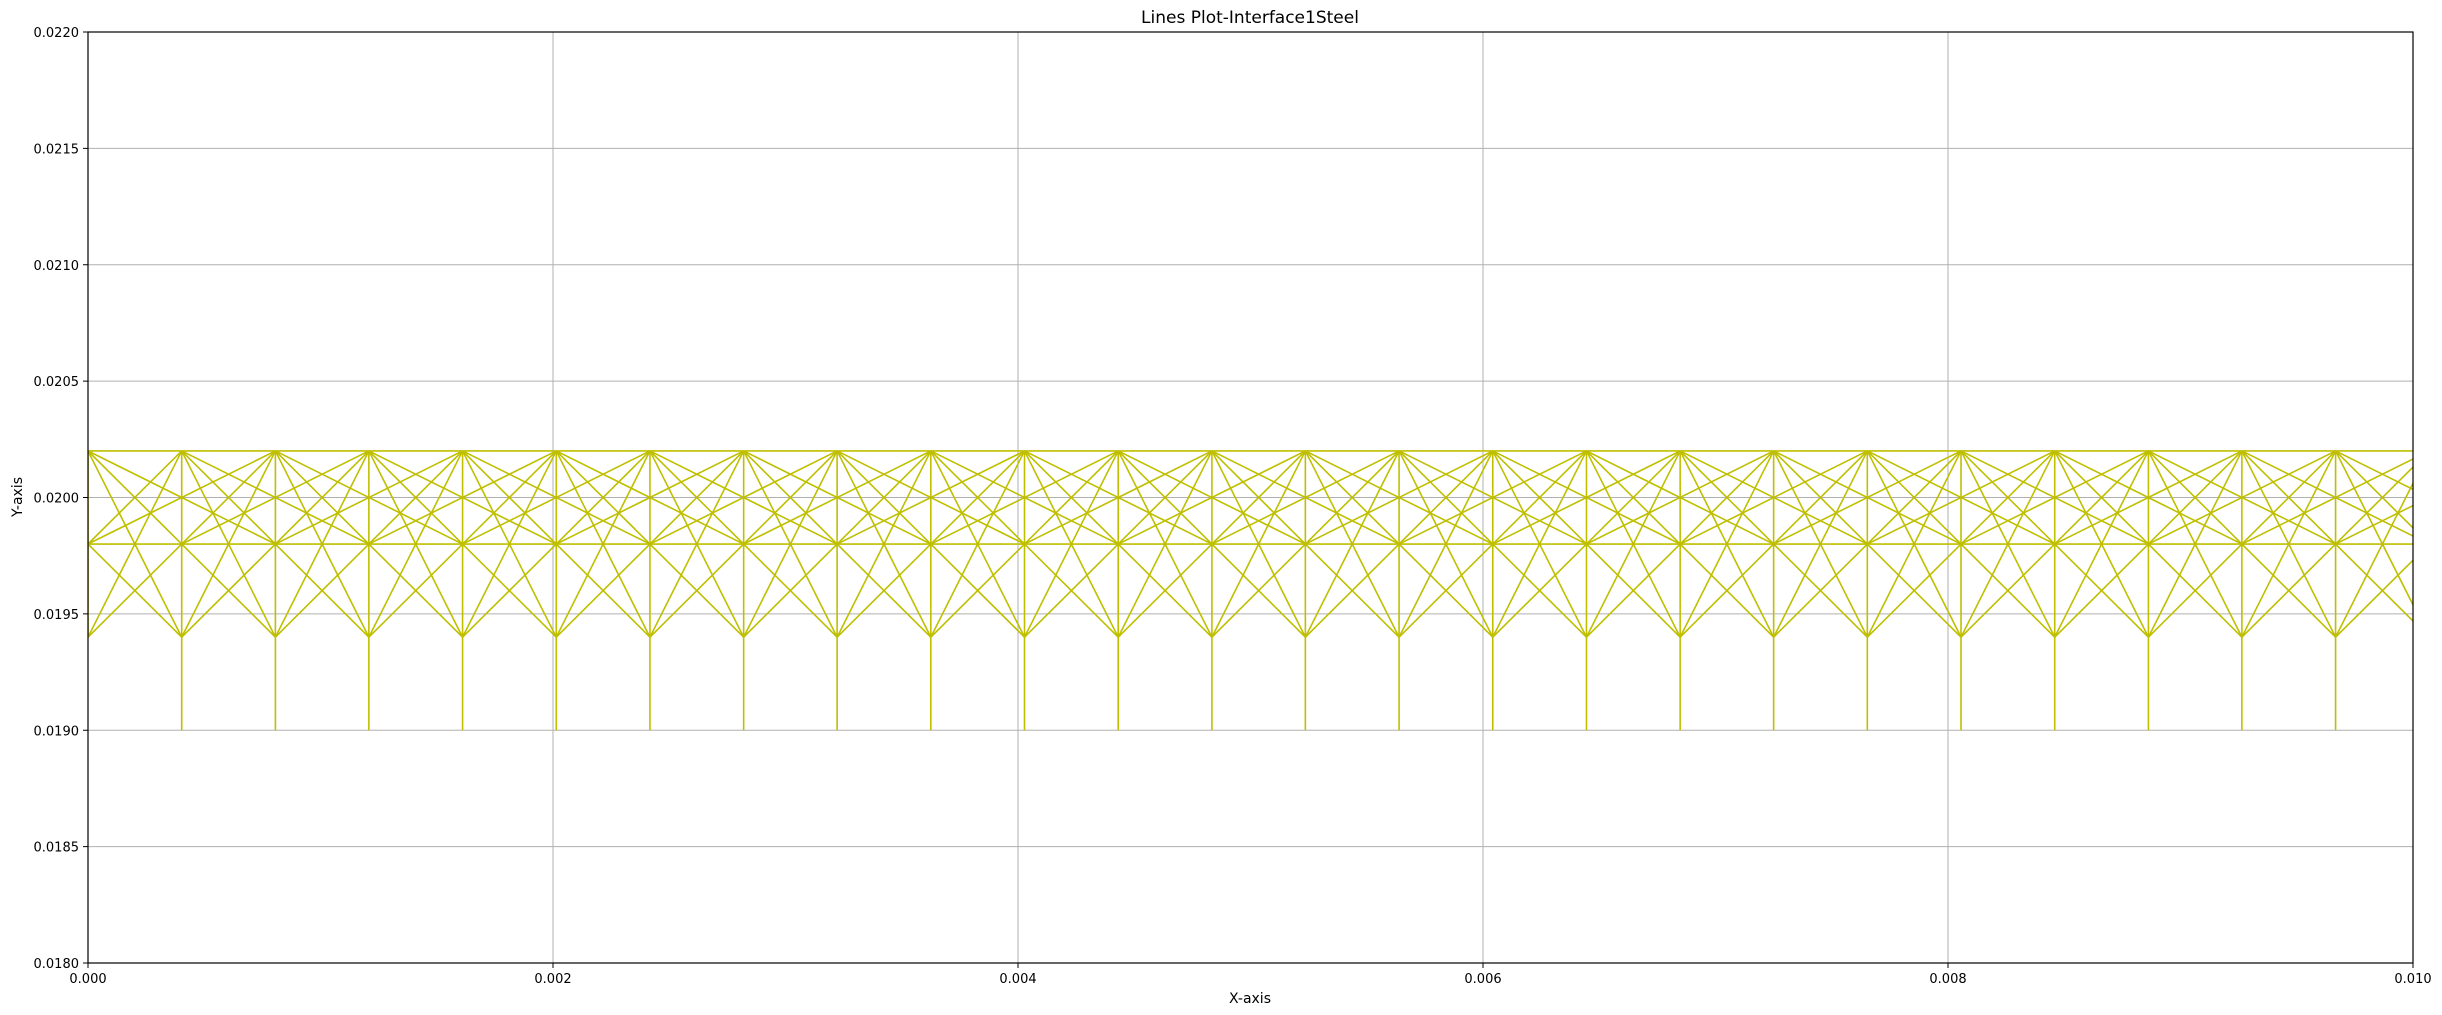 The width and height of the screenshot is (2442, 1015). Describe the element at coordinates (1017, 979) in the screenshot. I see `x-tick-label: 0.004` at that location.